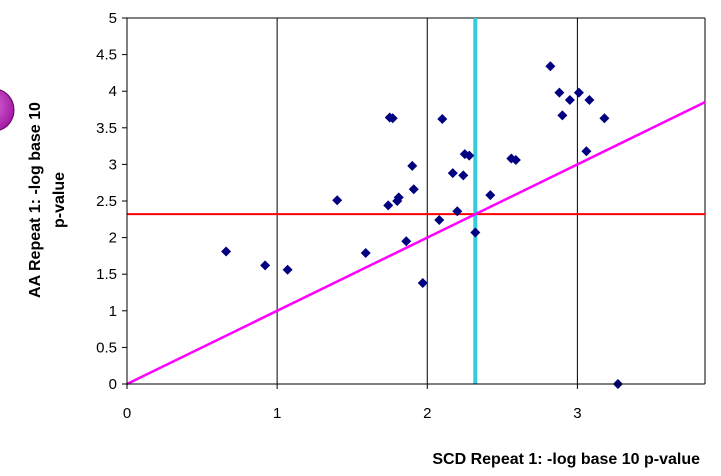 This screenshot has width=721, height=476. What do you see at coordinates (106, 274) in the screenshot?
I see `y-tick-label: 1.5` at bounding box center [106, 274].